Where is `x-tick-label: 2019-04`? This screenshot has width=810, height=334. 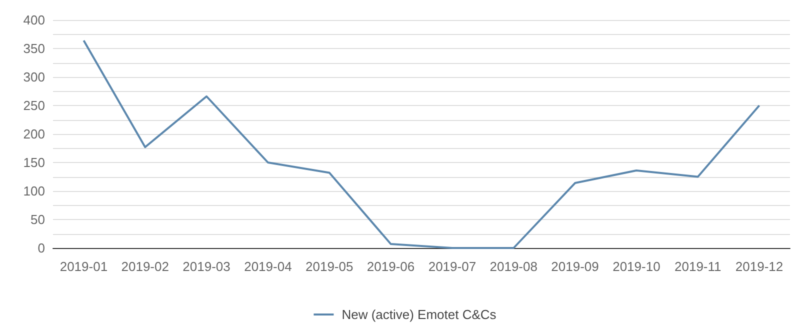
x-tick-label: 2019-04 is located at coordinates (268, 266).